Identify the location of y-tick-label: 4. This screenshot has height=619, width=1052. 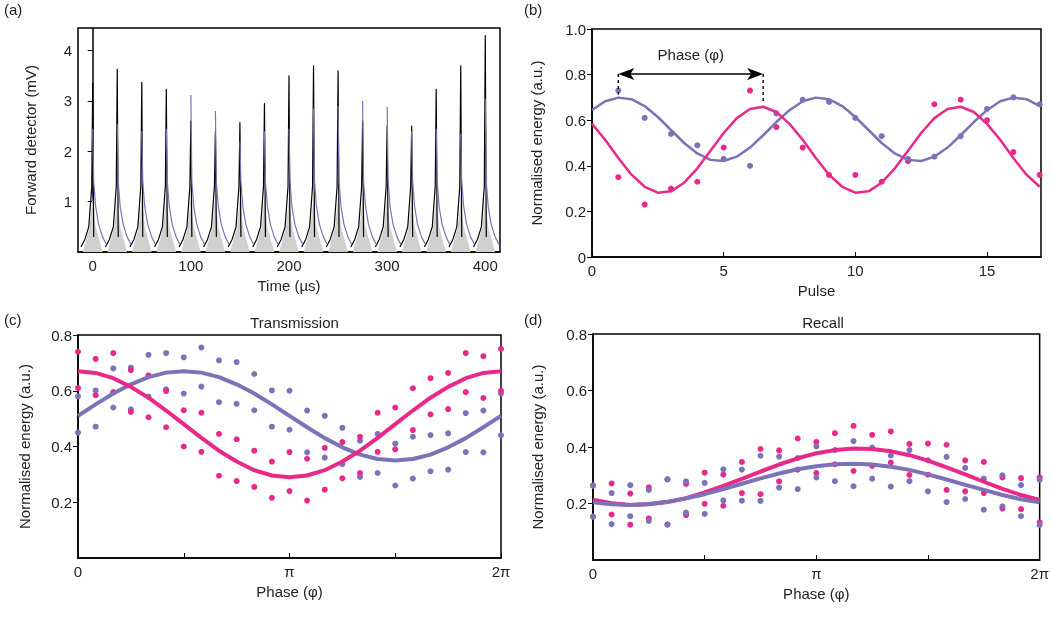
(67, 51).